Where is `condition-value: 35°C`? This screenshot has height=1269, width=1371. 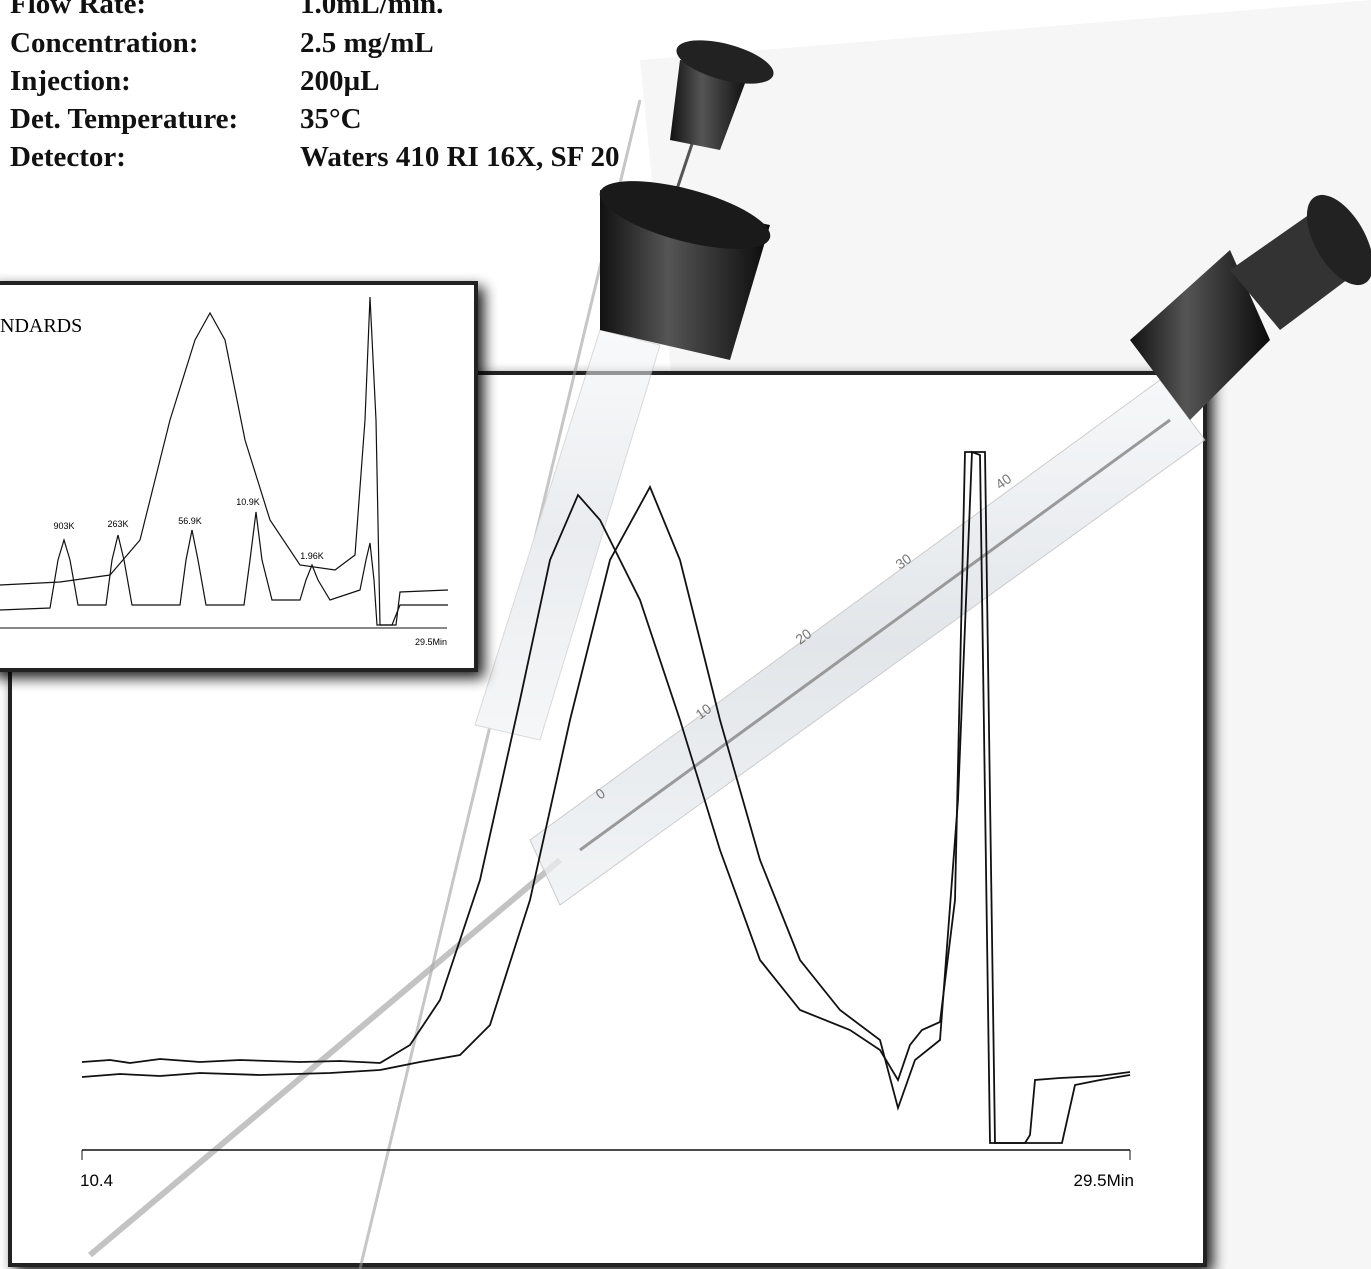 condition-value: 35°C is located at coordinates (331, 119).